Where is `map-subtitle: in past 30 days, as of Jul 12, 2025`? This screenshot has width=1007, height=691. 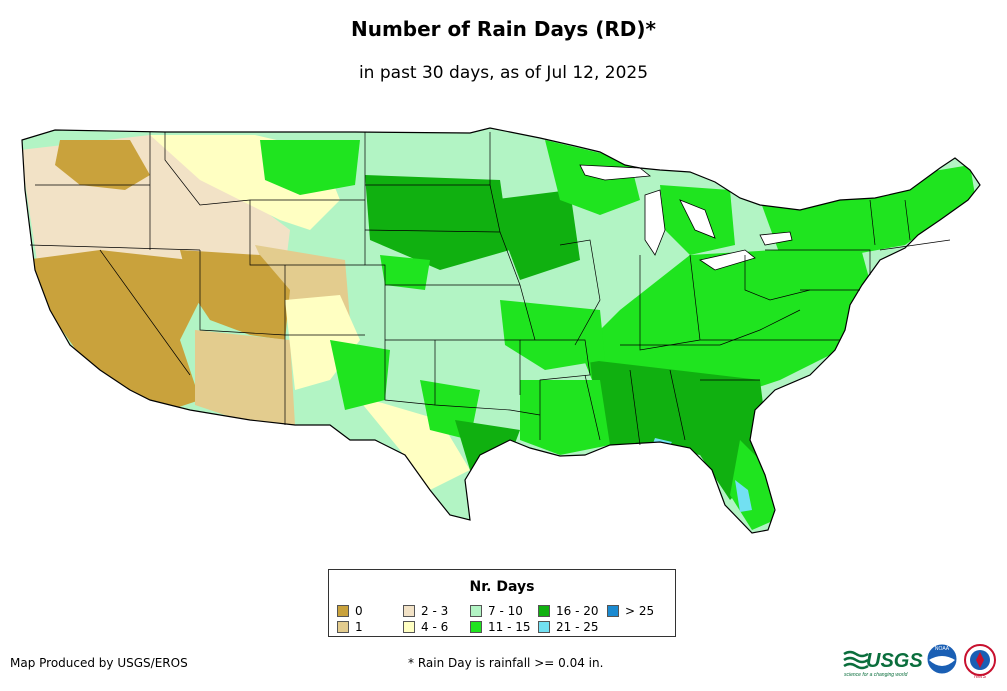
map-subtitle: in past 30 days, as of Jul 12, 2025 is located at coordinates (503, 73).